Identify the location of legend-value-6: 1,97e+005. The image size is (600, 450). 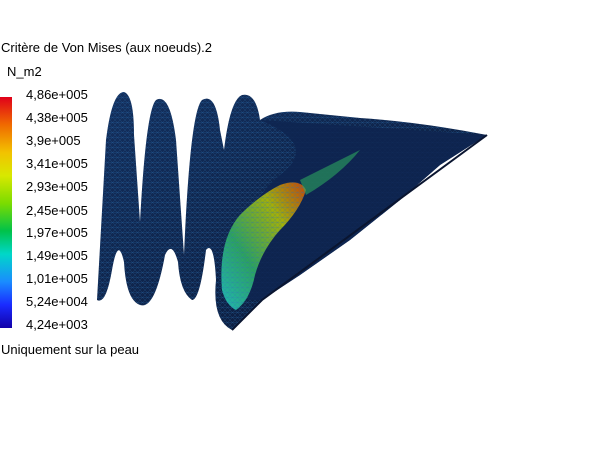
(57, 232).